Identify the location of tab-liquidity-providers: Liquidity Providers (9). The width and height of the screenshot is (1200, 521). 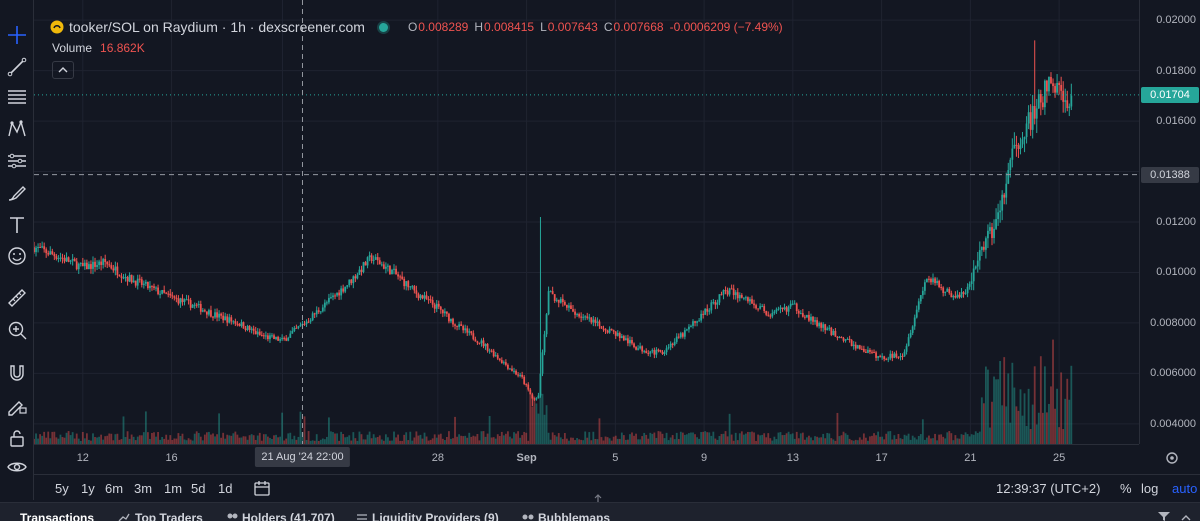
(435, 516).